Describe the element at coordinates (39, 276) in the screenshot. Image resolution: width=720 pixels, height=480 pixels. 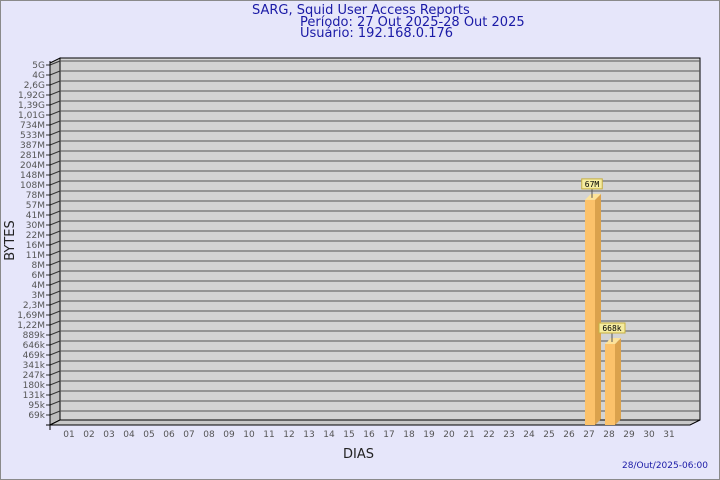
I see `y-tick-label: 6M` at that location.